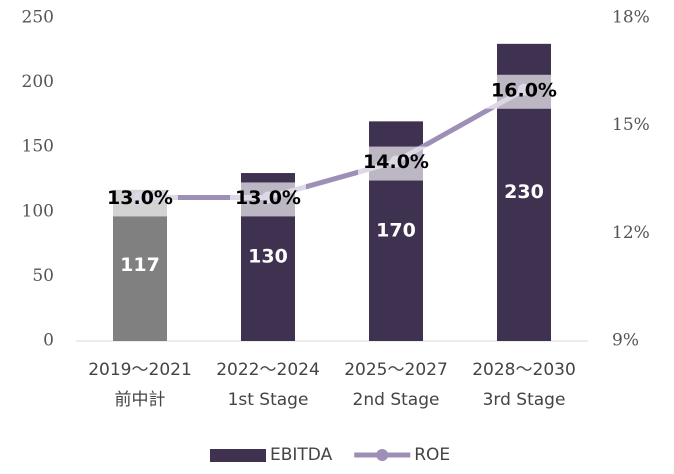 The image size is (674, 474). What do you see at coordinates (268, 257) in the screenshot?
I see `bar-value-label: 130` at bounding box center [268, 257].